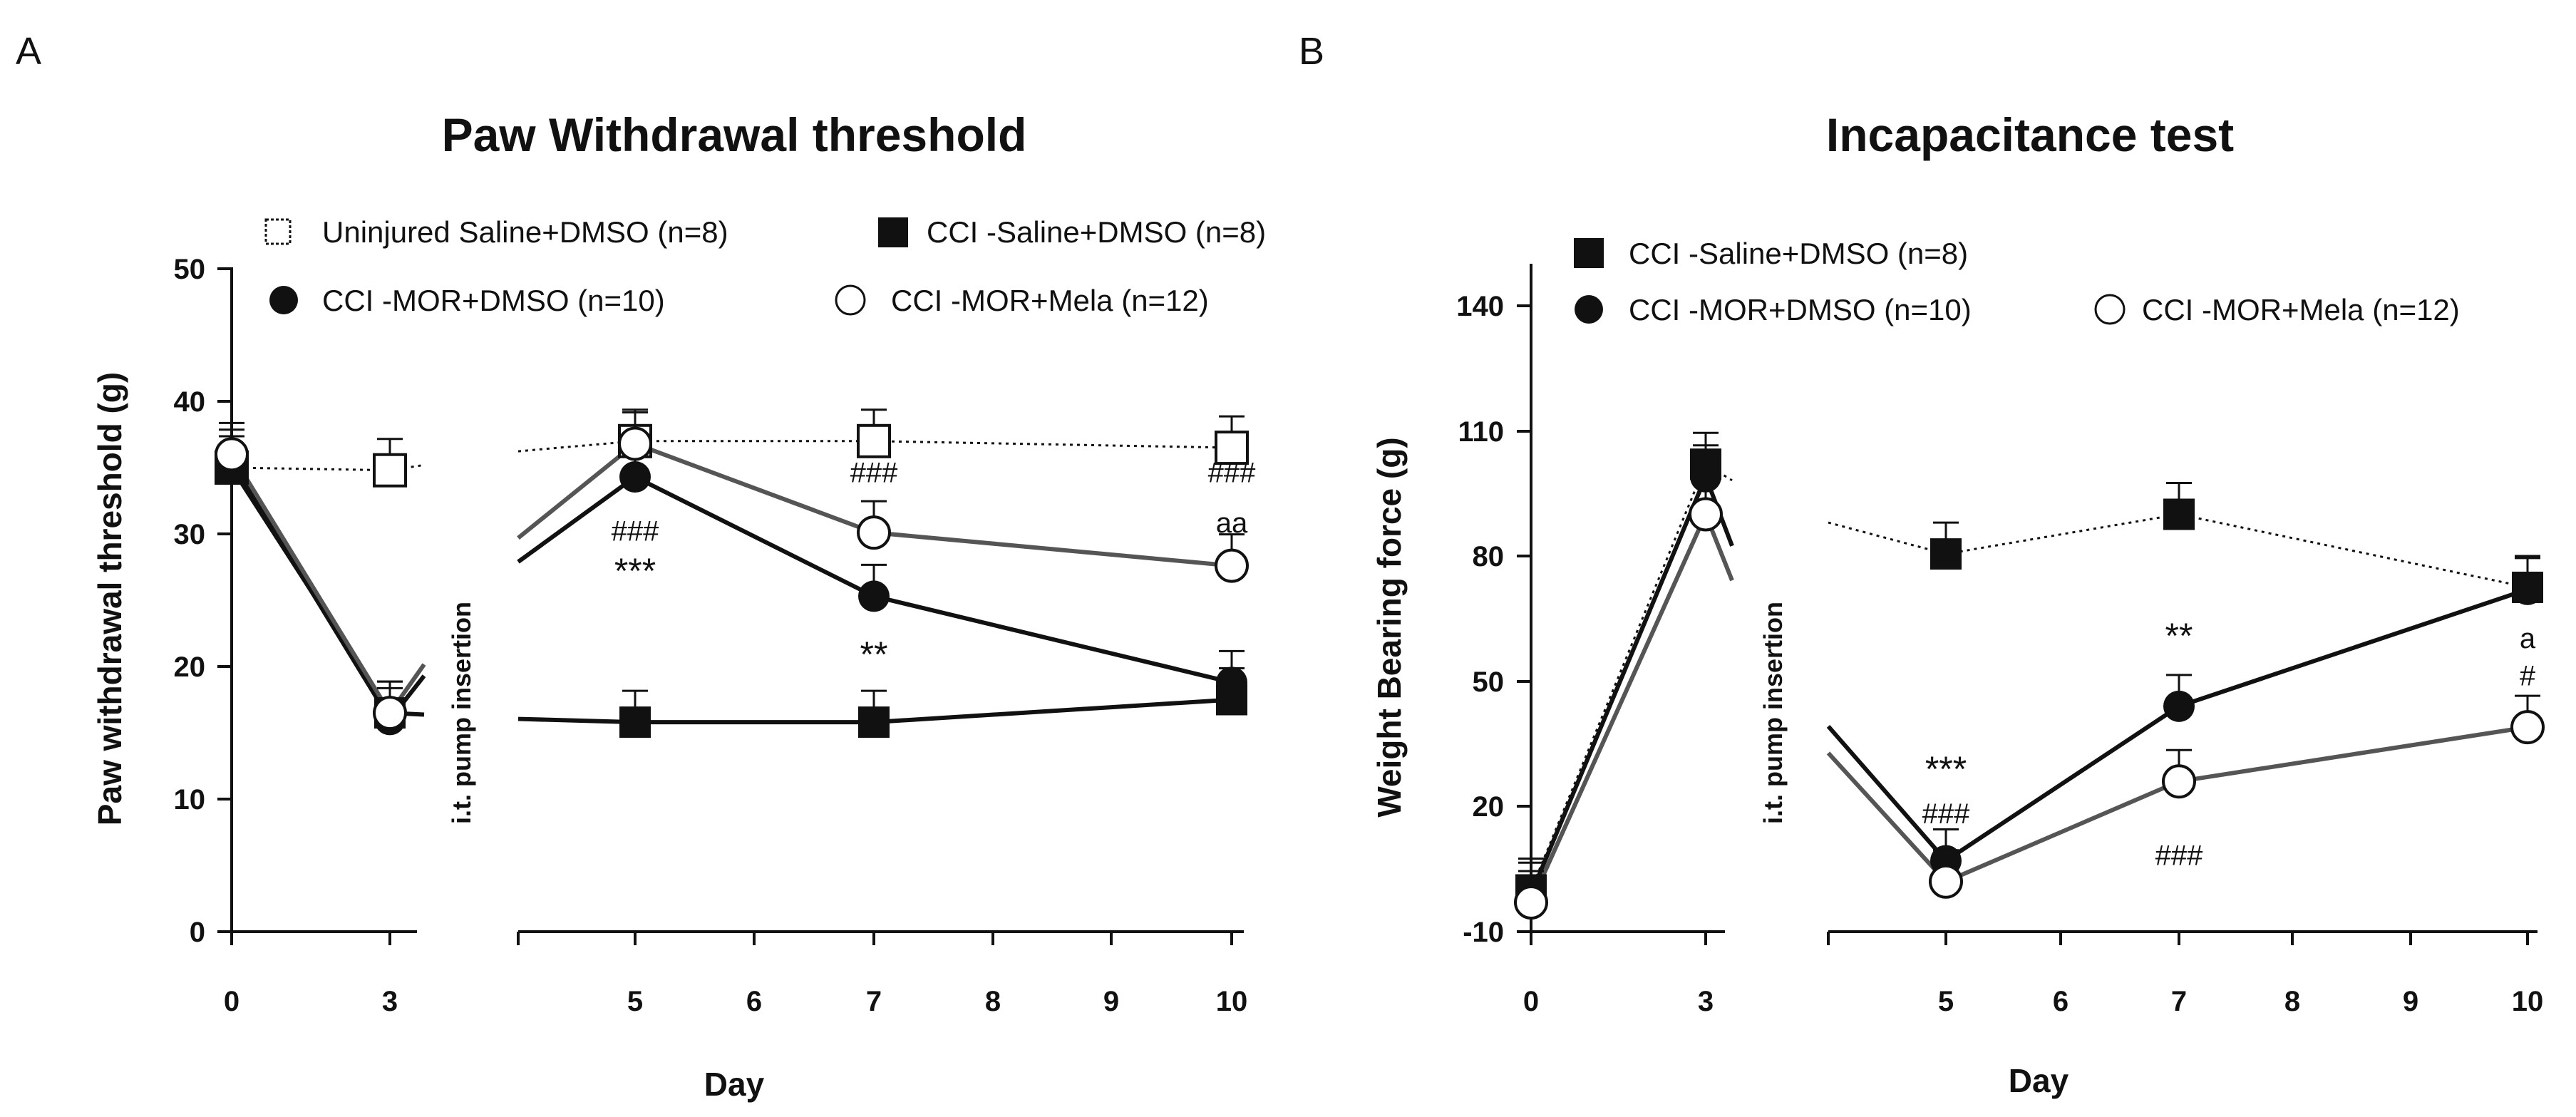 Image resolution: width=2576 pixels, height=1117 pixels. Describe the element at coordinates (735, 974) in the screenshot. I see `panel-a-x-ticks: 0 3 5 6 7 8 9 10` at that location.